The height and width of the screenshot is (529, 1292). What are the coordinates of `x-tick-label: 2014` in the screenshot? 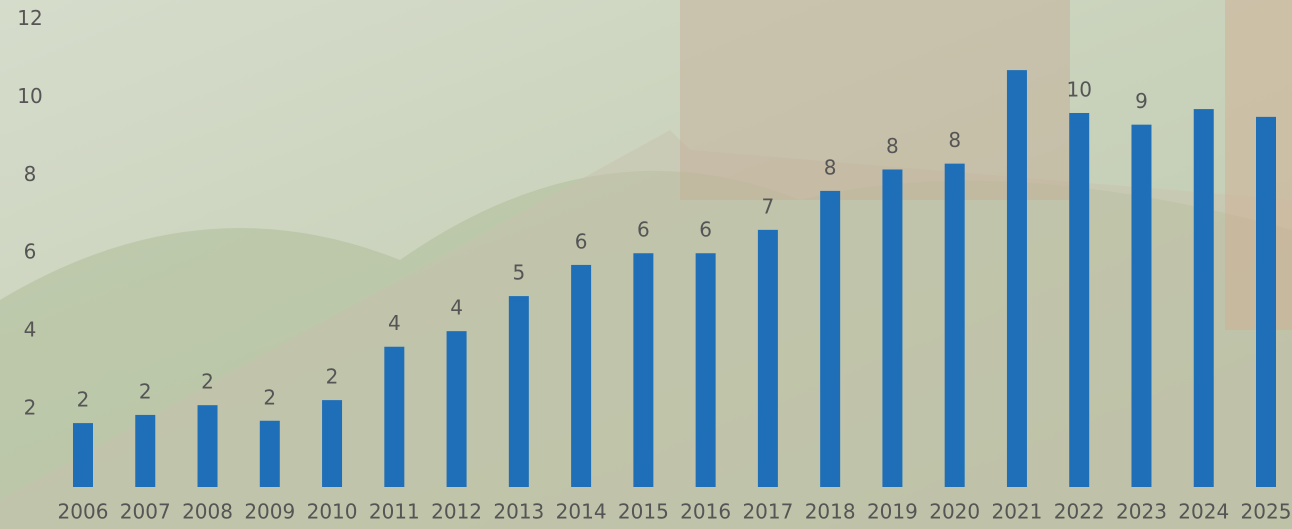 It's located at (581, 512).